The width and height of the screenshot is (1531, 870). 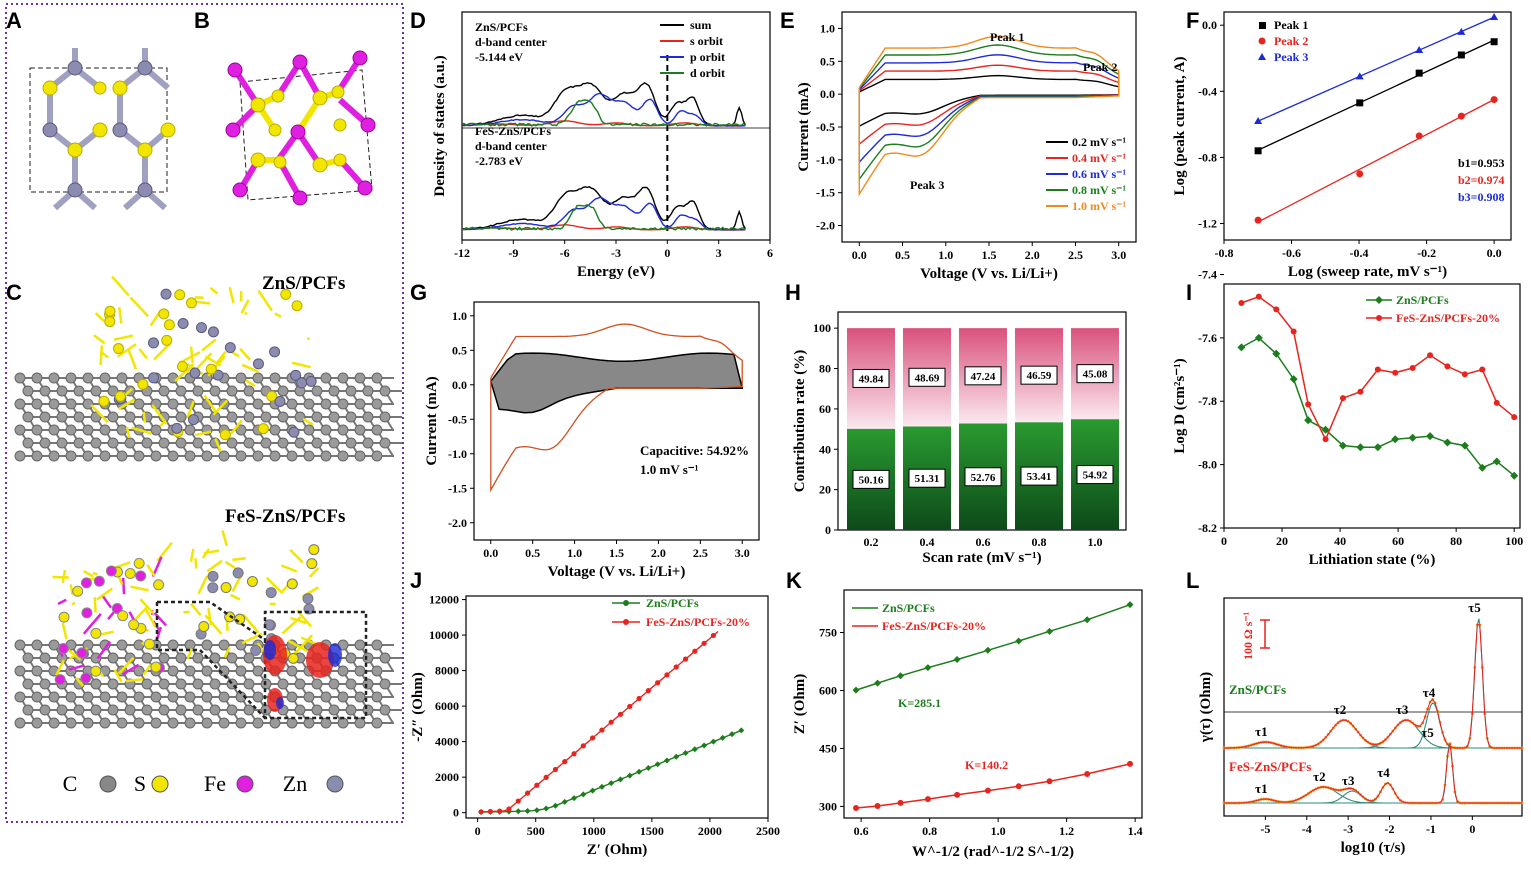 I want to click on legend-marker, so click(x=1262, y=56).